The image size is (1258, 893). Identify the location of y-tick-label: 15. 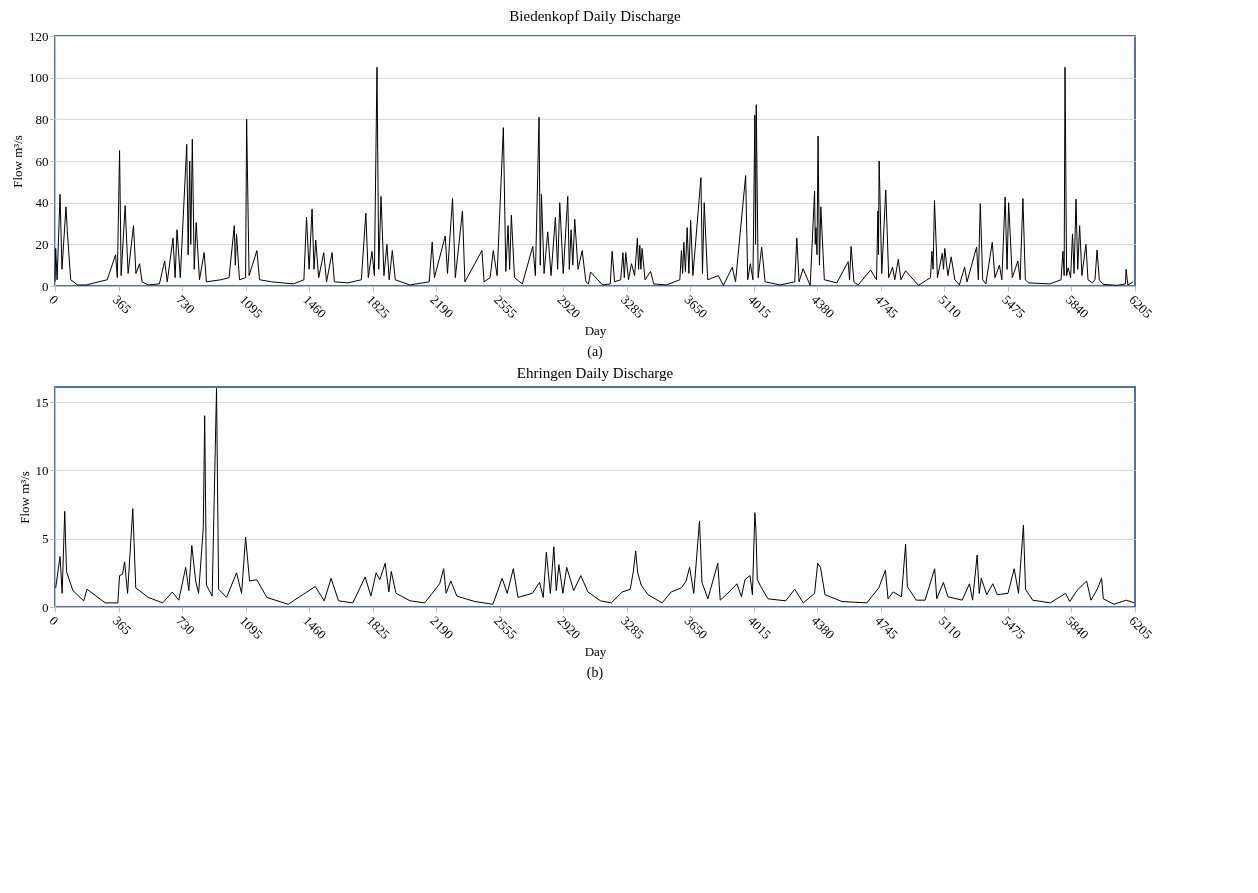
(42, 402).